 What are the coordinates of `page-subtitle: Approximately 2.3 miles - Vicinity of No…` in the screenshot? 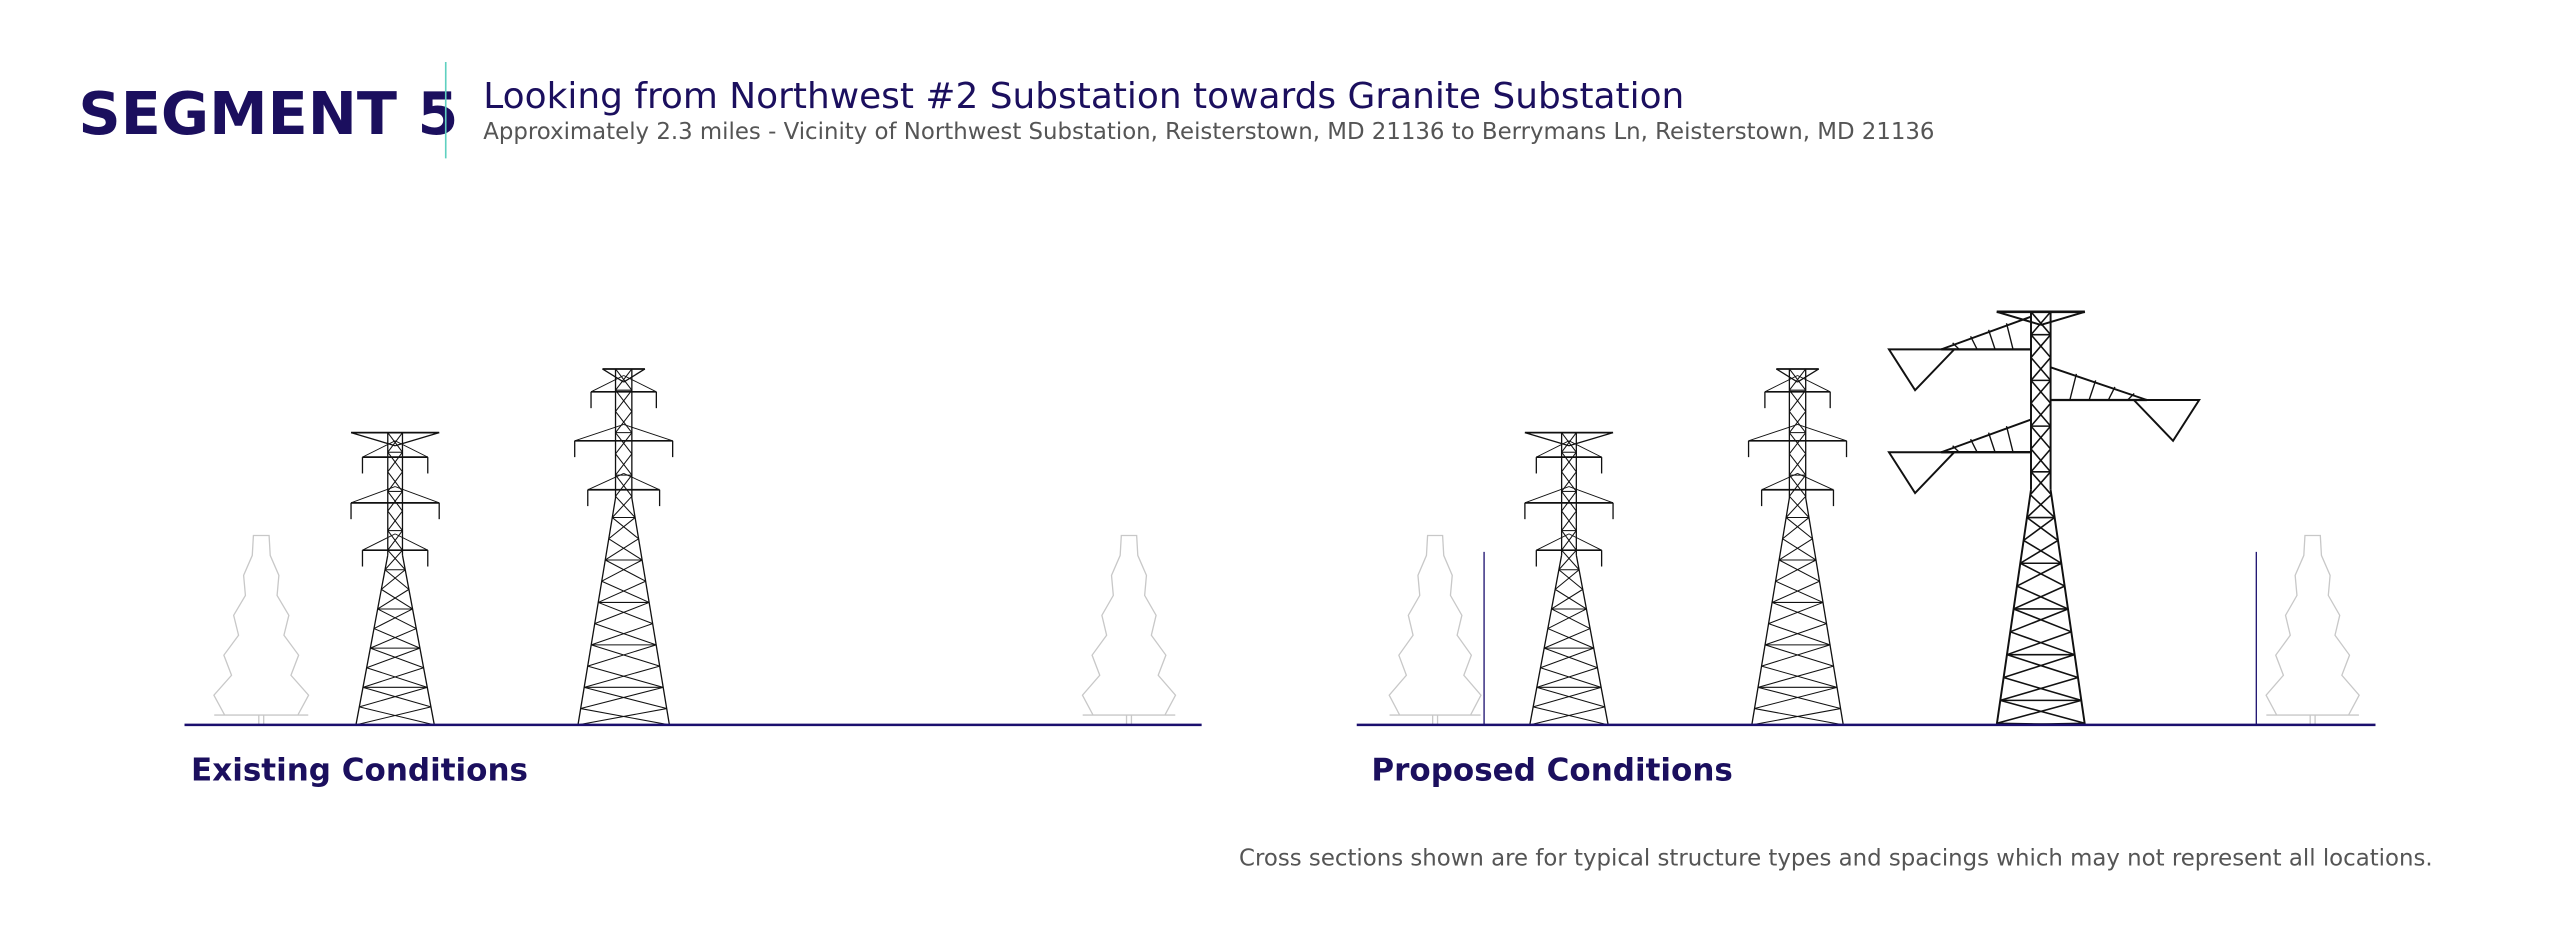 It's located at (1208, 132).